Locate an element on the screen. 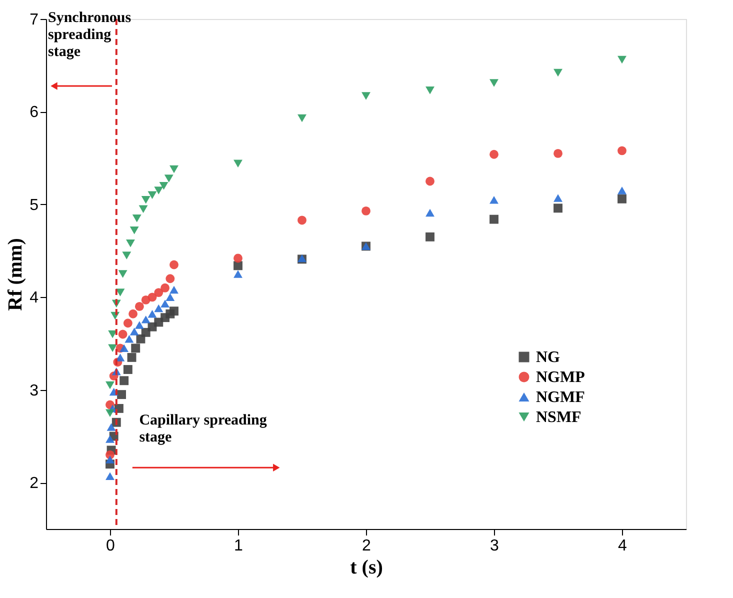  y-tick-label: 2 is located at coordinates (34, 483).